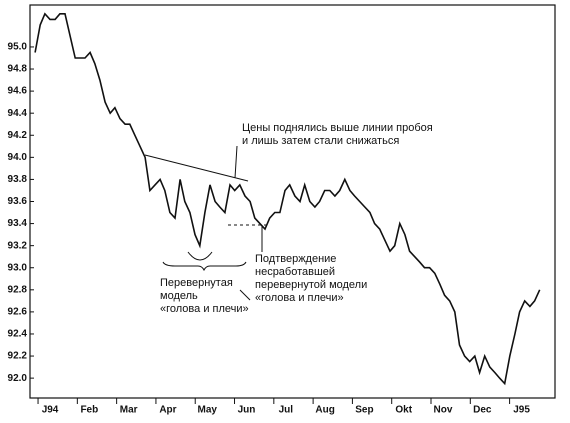 Image resolution: width=570 pixels, height=423 pixels. I want to click on annotation: Подтверждение, so click(295, 259).